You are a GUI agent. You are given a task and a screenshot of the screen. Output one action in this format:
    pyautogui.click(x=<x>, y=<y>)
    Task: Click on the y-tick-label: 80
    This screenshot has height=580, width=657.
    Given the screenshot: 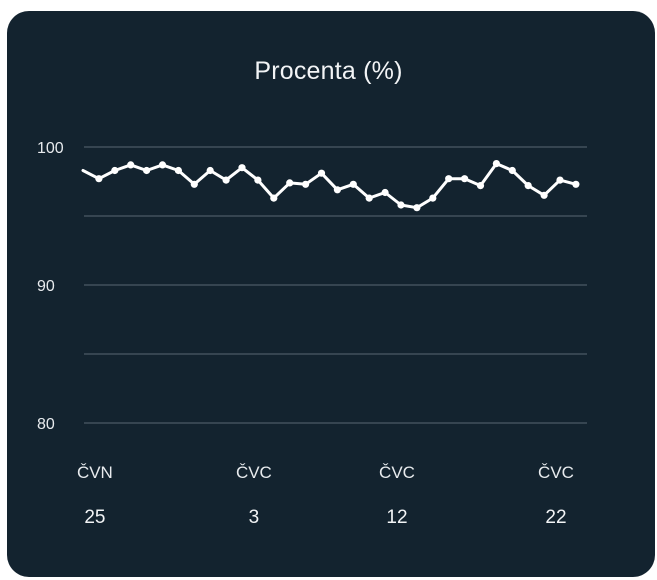 What is the action you would take?
    pyautogui.click(x=46, y=424)
    